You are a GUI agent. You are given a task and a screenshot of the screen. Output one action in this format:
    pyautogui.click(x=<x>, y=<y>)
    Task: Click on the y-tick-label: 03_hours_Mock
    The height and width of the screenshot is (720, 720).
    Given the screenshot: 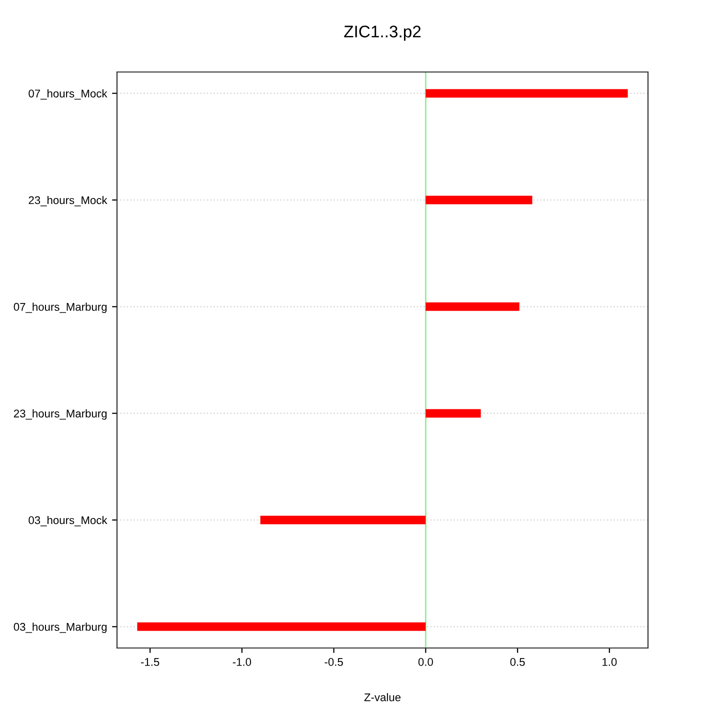 What is the action you would take?
    pyautogui.click(x=68, y=521)
    